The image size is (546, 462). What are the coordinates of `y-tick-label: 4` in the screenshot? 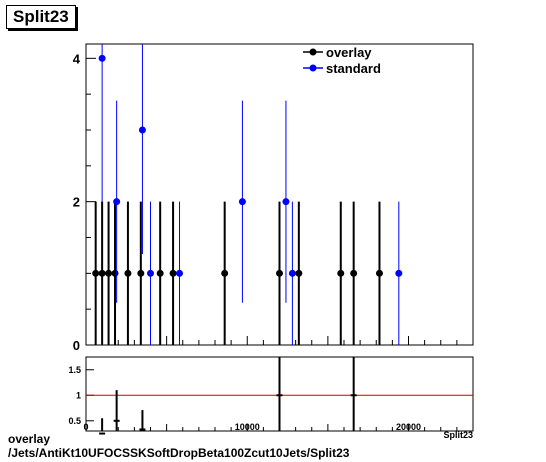 It's located at (77, 58).